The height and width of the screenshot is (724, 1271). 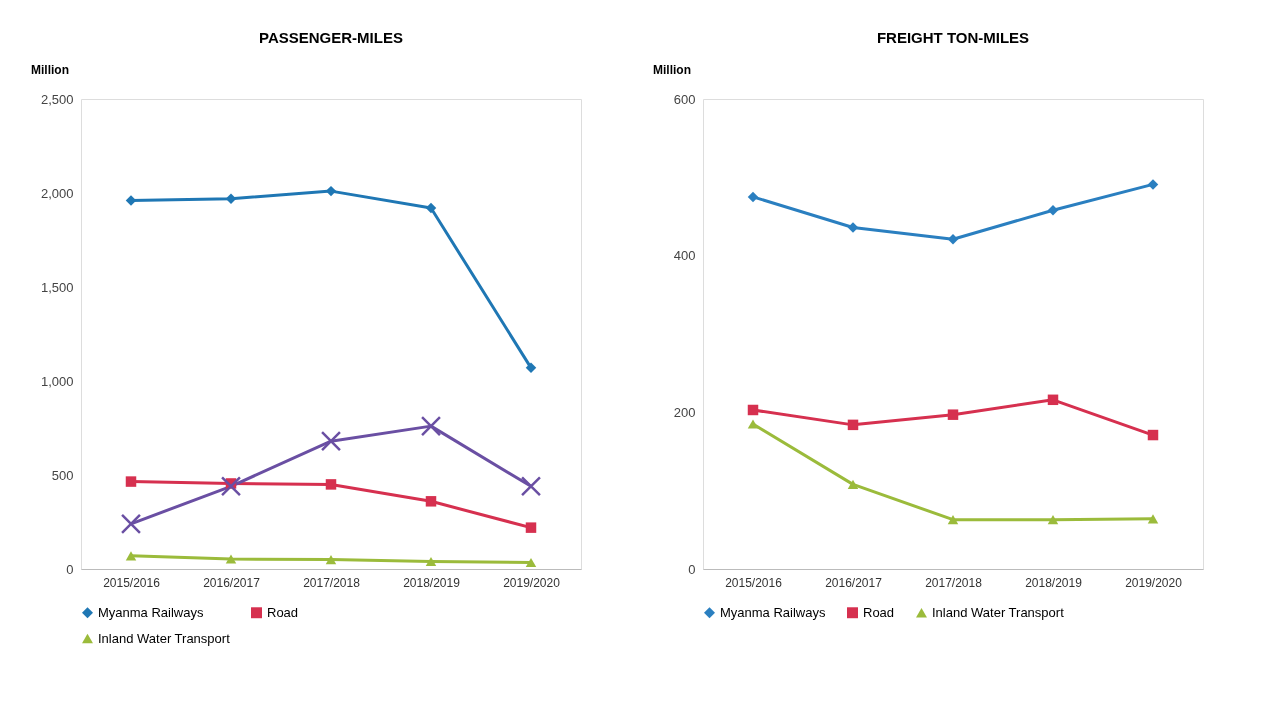 I want to click on y-tick-label: 400, so click(x=684, y=256).